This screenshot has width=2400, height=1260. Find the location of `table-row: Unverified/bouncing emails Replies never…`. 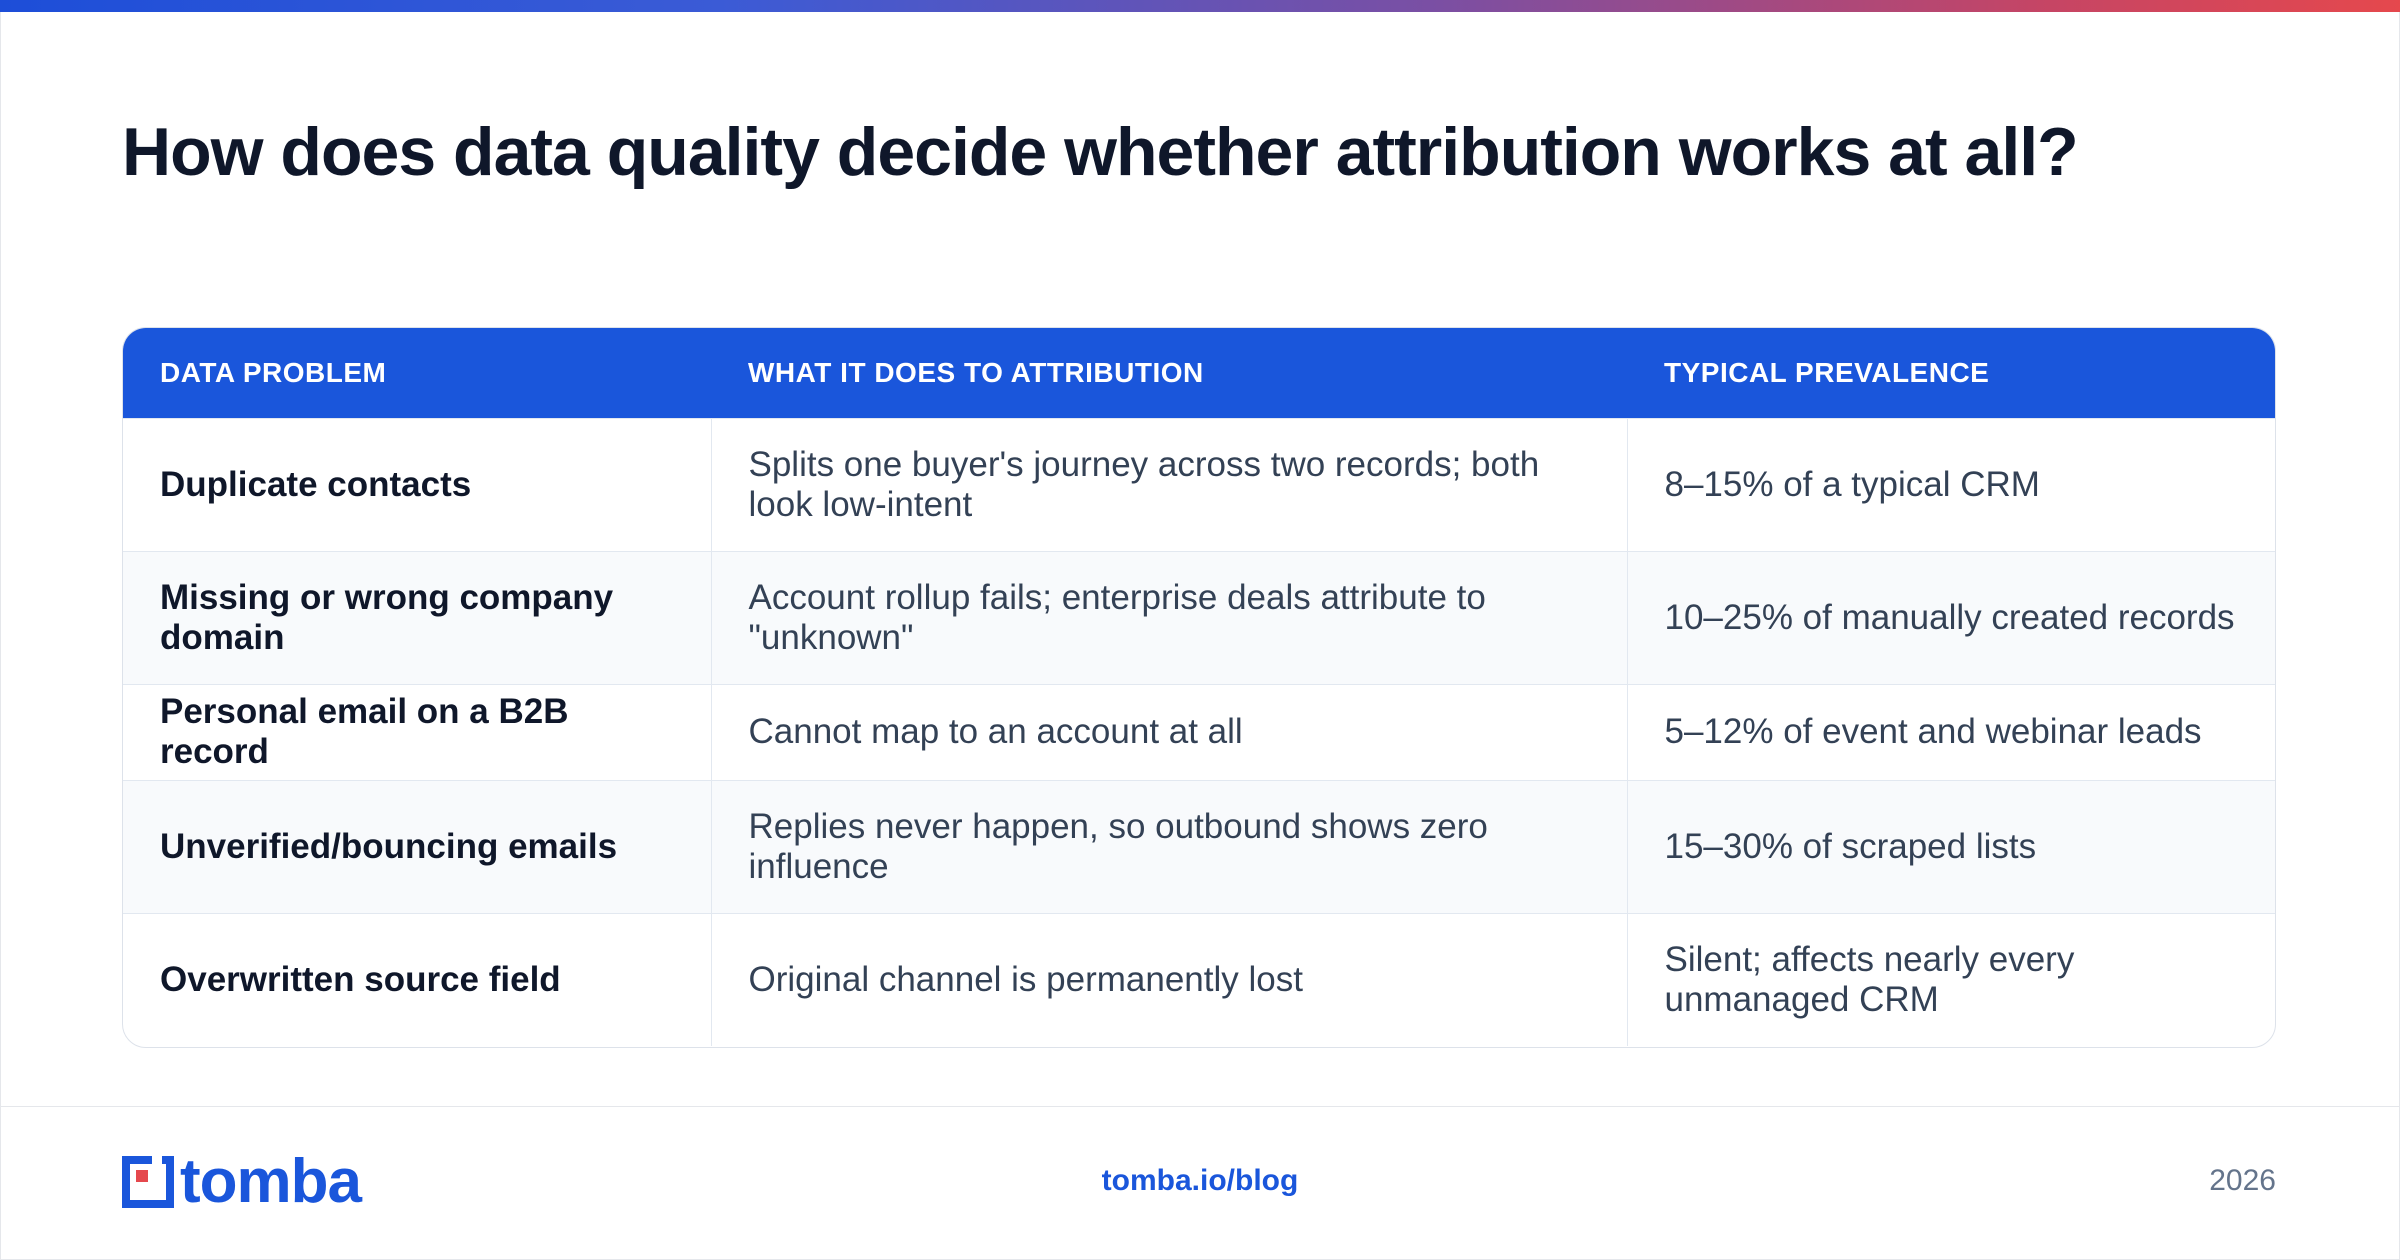

table-row: Unverified/bouncing emails Replies never… is located at coordinates (1199, 846).